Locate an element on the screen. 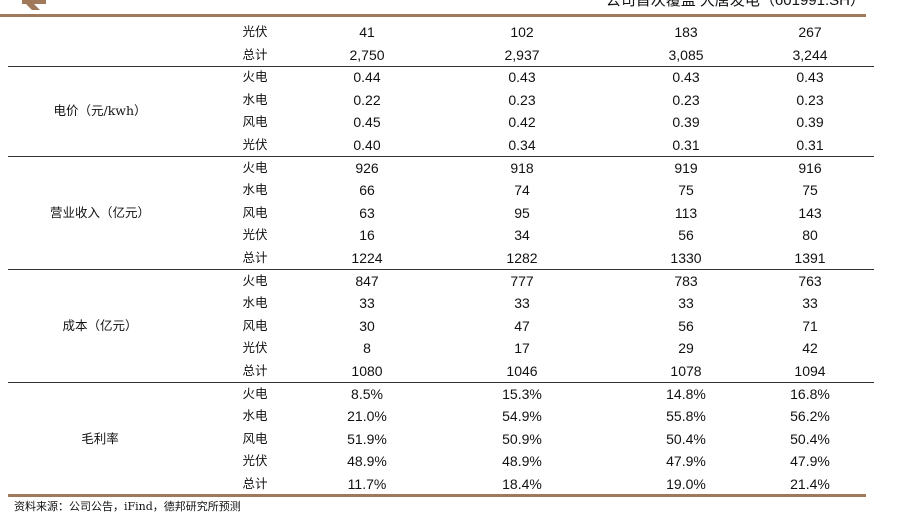  cell: 1046 is located at coordinates (522, 371).